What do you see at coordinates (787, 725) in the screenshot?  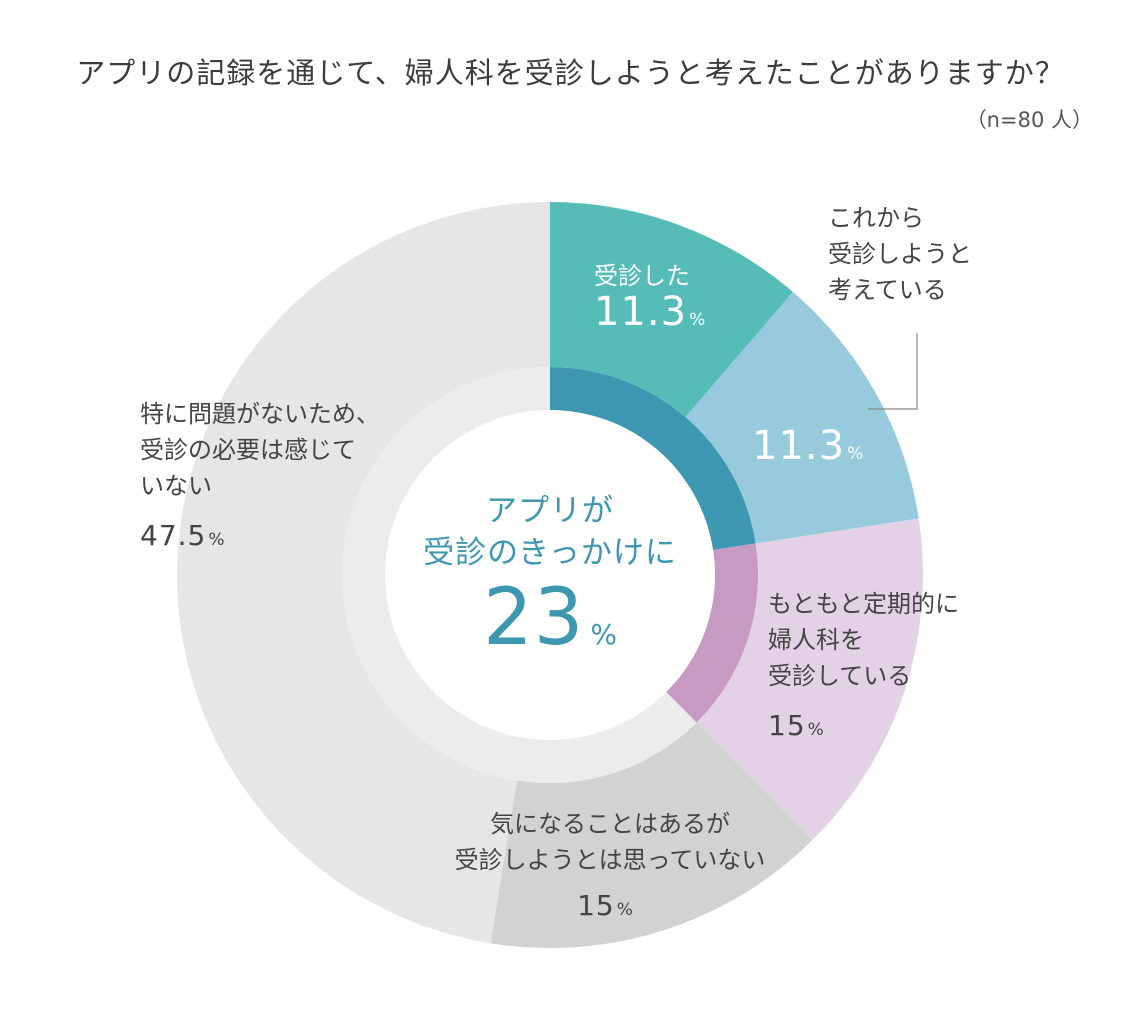 I see `label-regular-value: 15` at bounding box center [787, 725].